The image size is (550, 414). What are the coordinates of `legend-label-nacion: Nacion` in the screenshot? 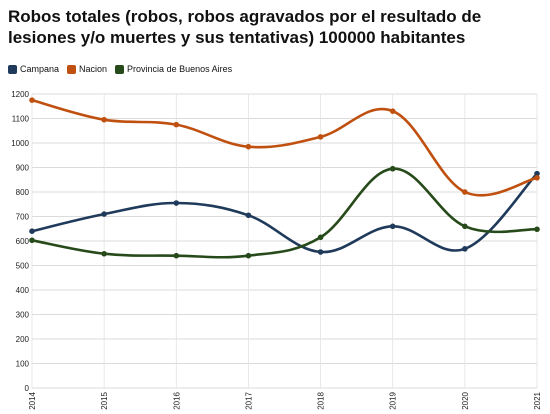 It's located at (93, 69).